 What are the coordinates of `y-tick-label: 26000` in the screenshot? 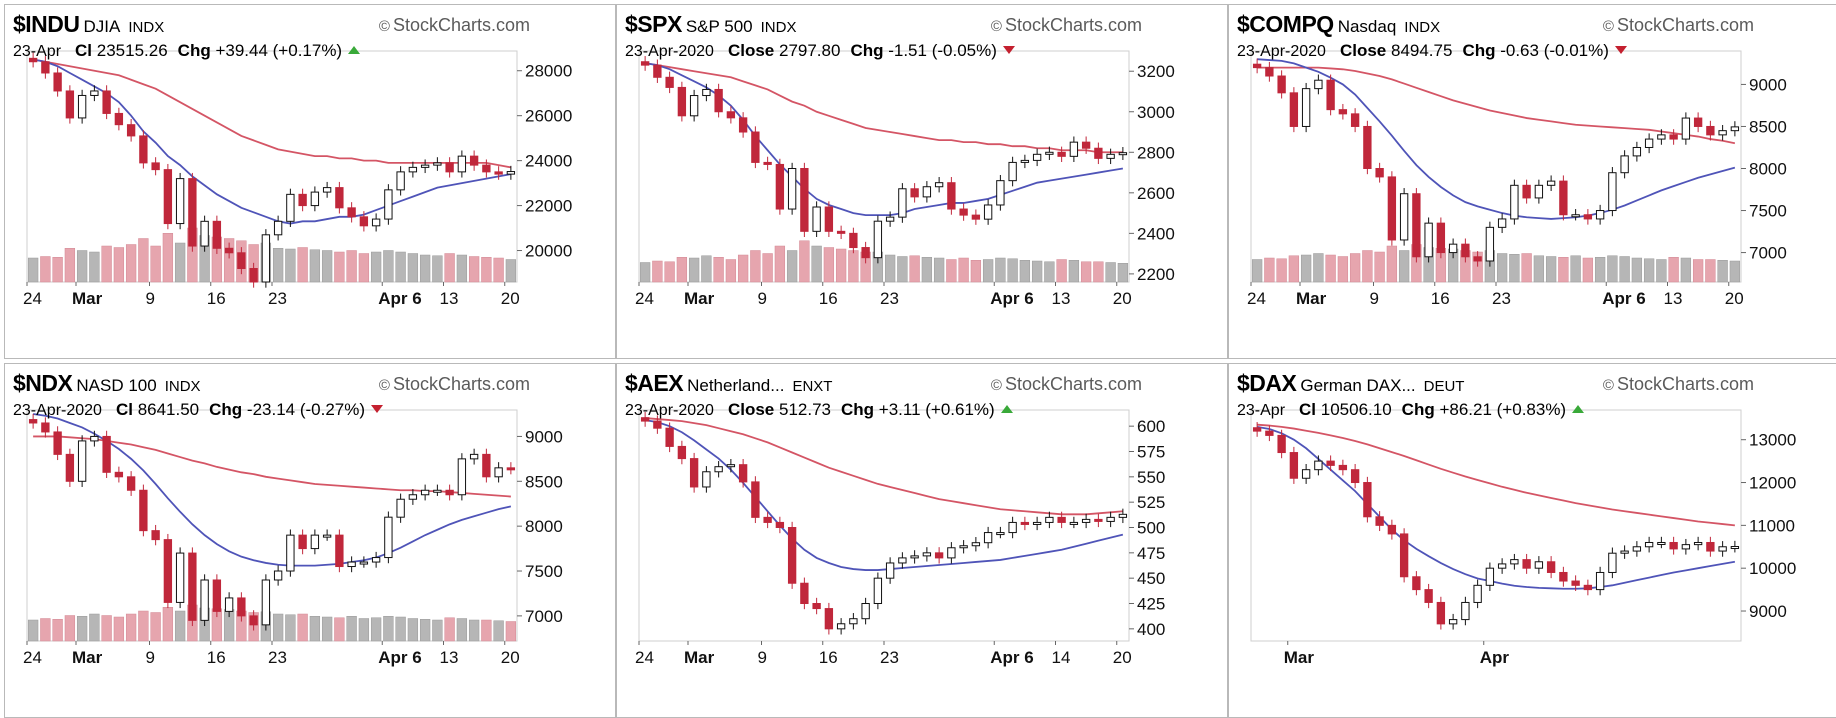 It's located at (548, 116).